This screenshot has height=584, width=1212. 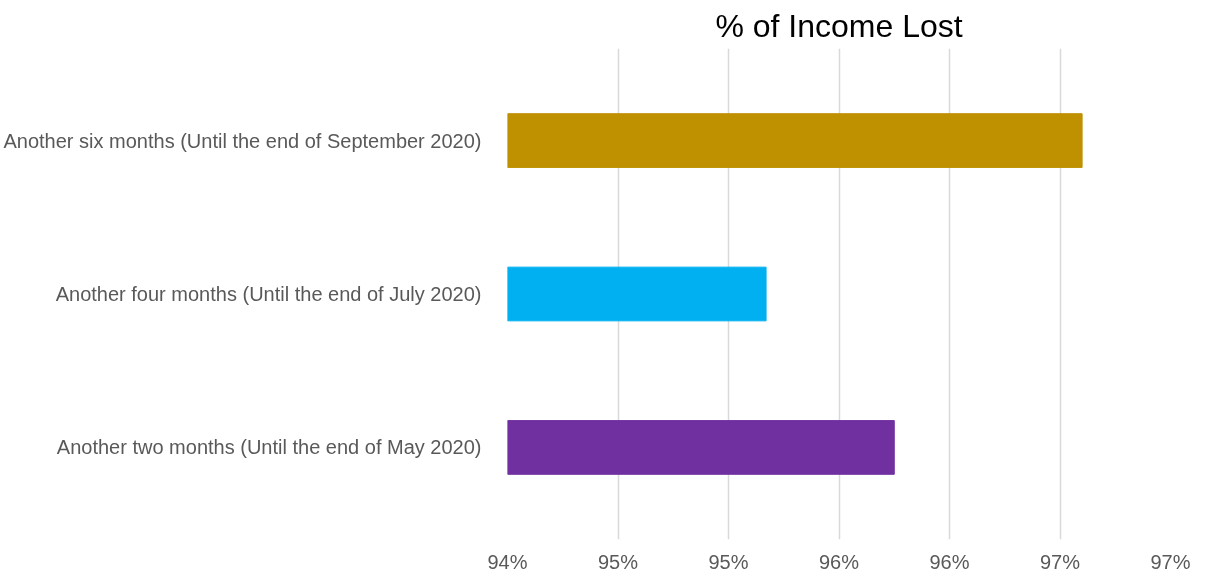 I want to click on x-tick-label: 94%, so click(x=507, y=561).